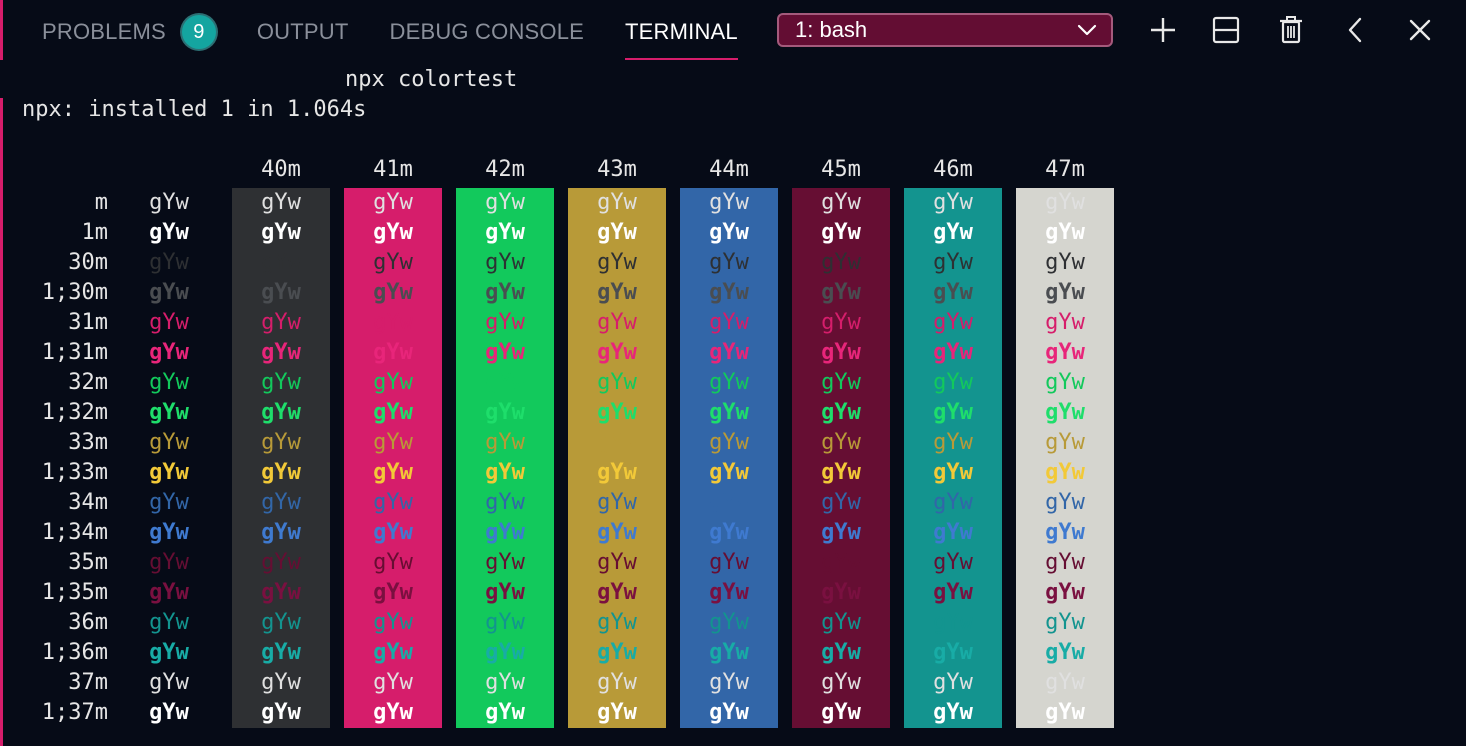 Image resolution: width=1466 pixels, height=746 pixels. Describe the element at coordinates (617, 458) in the screenshot. I see `bg-column-43m` at that location.